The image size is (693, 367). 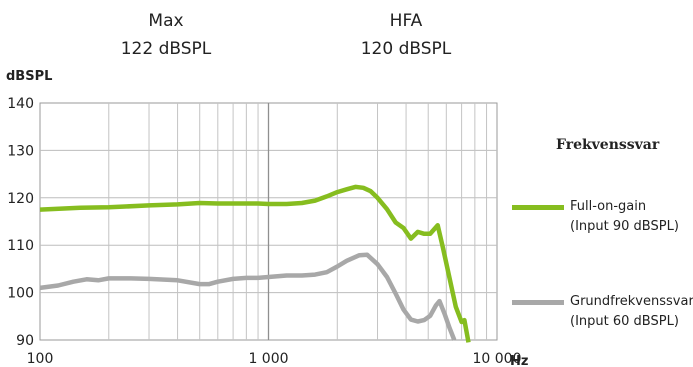 What do you see at coordinates (624, 226) in the screenshot?
I see `legend-full-on-gain-line2: (Input 90 dBSPL)` at bounding box center [624, 226].